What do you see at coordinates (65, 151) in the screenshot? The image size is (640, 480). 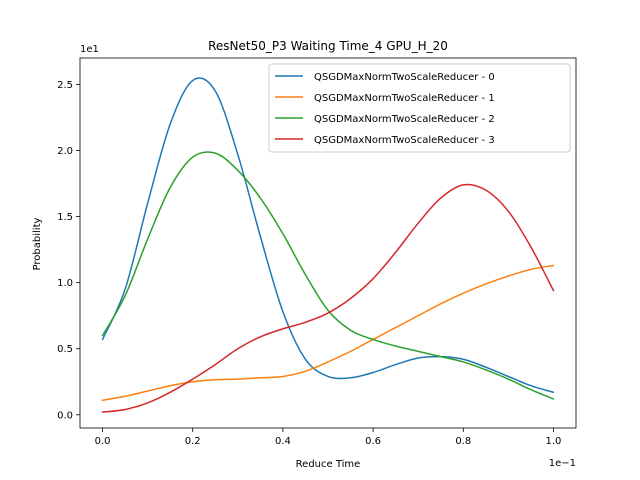 I see `y-tick-label: 2.0` at bounding box center [65, 151].